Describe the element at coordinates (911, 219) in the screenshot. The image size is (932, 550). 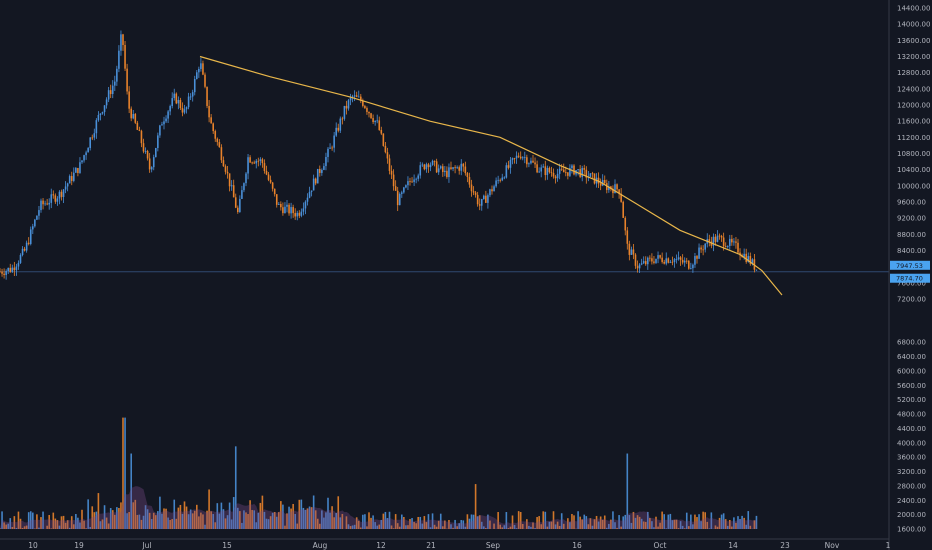
I see `price-tick-label: 9200.00` at that location.